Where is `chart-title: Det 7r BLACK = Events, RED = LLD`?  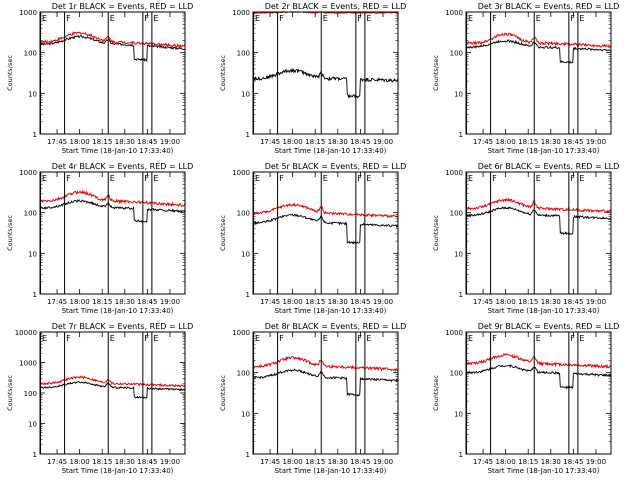 chart-title: Det 7r BLACK = Events, RED = LLD is located at coordinates (123, 326).